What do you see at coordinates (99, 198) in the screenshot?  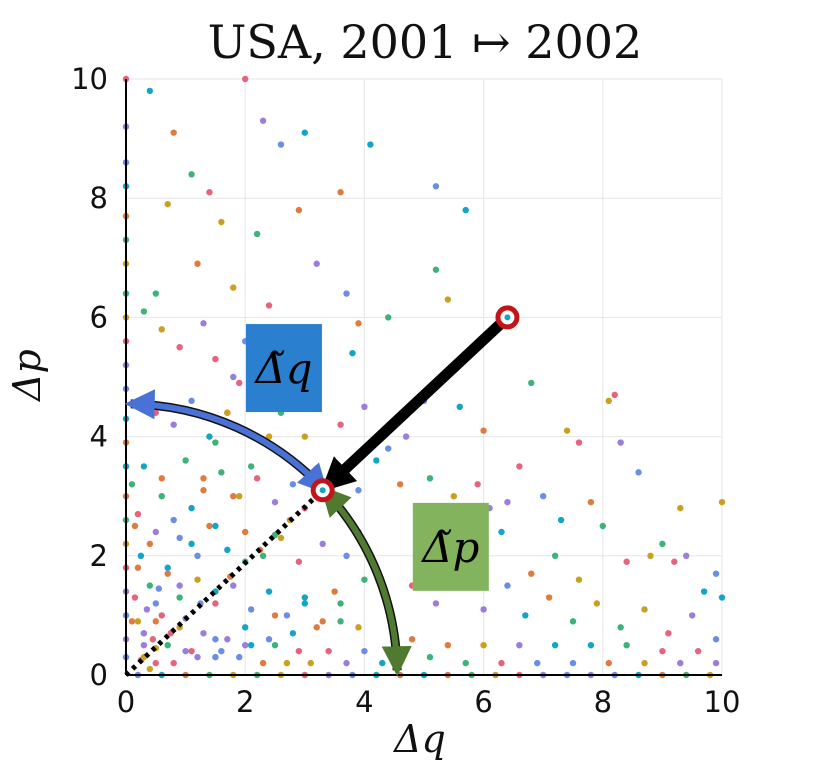 I see `y-tick-label: 8` at bounding box center [99, 198].